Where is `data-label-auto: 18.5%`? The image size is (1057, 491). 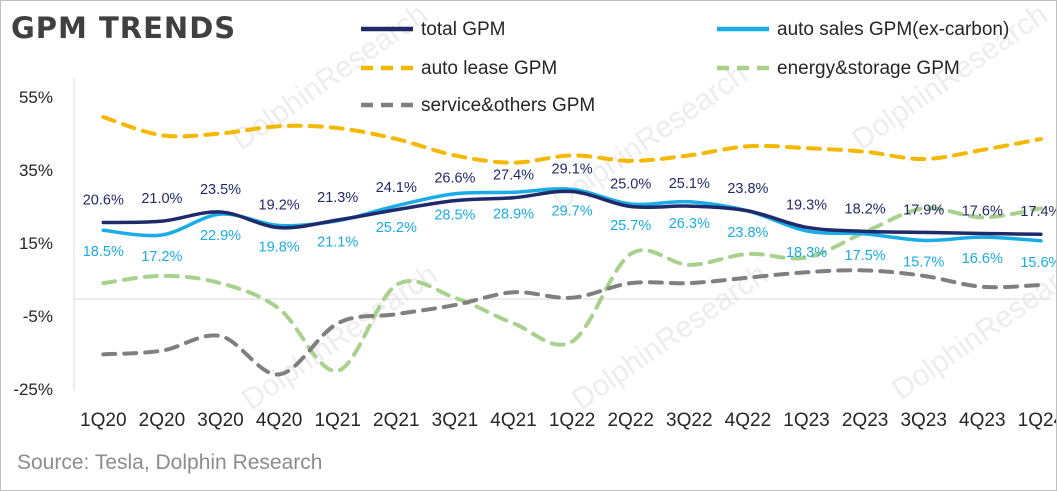
data-label-auto: 18.5% is located at coordinates (103, 252).